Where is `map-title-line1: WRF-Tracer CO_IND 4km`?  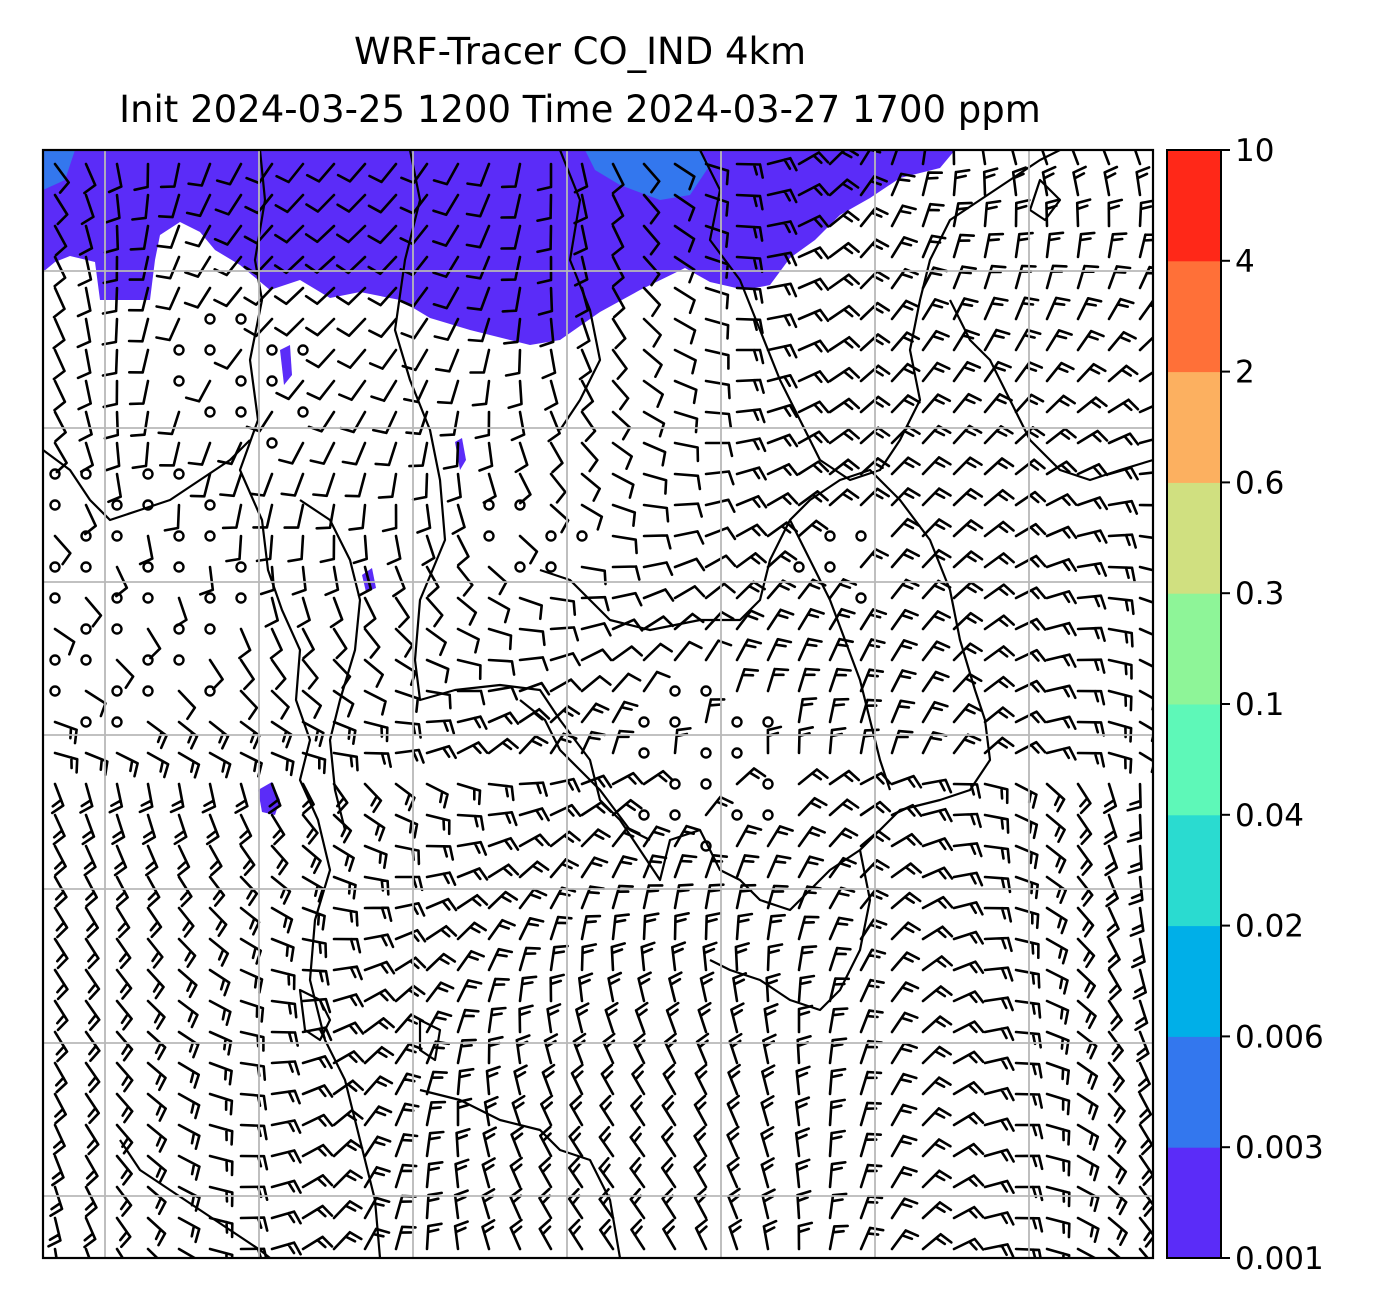 map-title-line1: WRF-Tracer CO_IND 4km is located at coordinates (580, 51).